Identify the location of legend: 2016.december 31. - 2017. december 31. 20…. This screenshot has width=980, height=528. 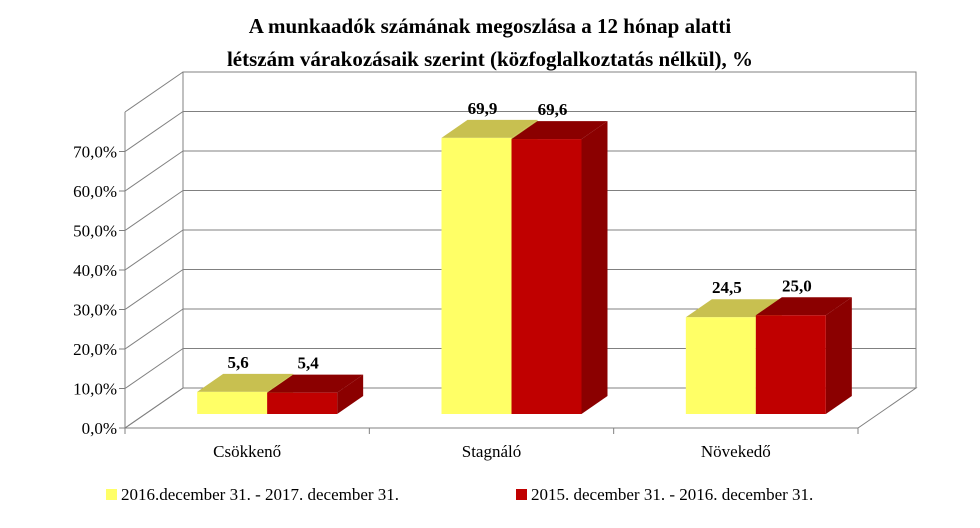
(459, 494).